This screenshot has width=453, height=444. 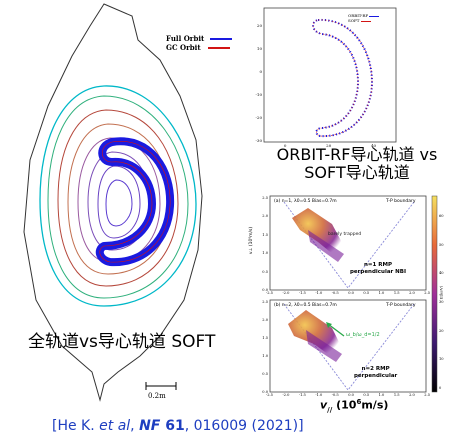 What do you see at coordinates (265, 244) in the screenshot?
I see `y-ticks-top: 2.5 2.0 1.5 1.0 0.5 0.0` at bounding box center [265, 244].